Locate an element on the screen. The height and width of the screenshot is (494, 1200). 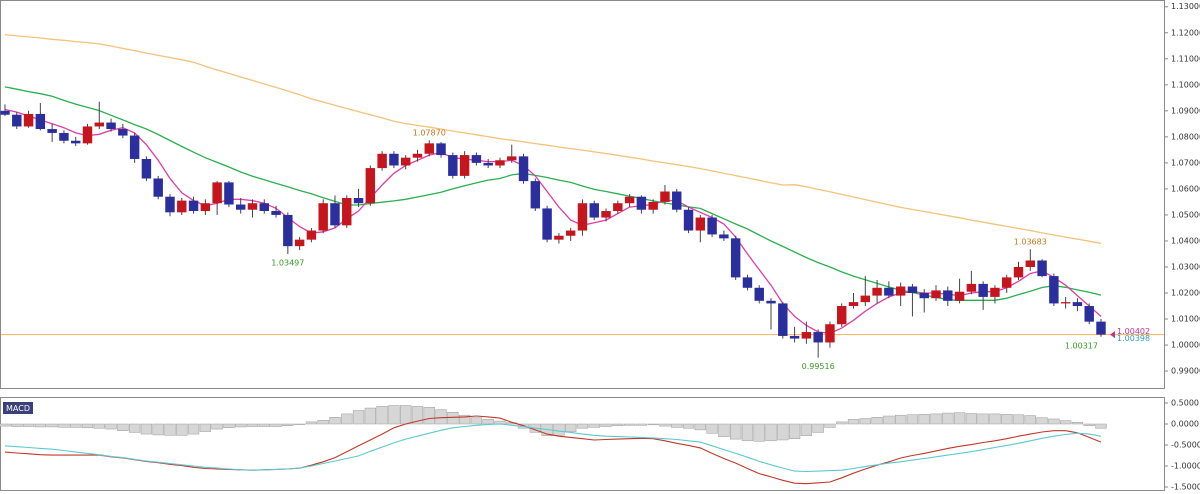
y-tick-label: 1.11000 is located at coordinates (1185, 58).